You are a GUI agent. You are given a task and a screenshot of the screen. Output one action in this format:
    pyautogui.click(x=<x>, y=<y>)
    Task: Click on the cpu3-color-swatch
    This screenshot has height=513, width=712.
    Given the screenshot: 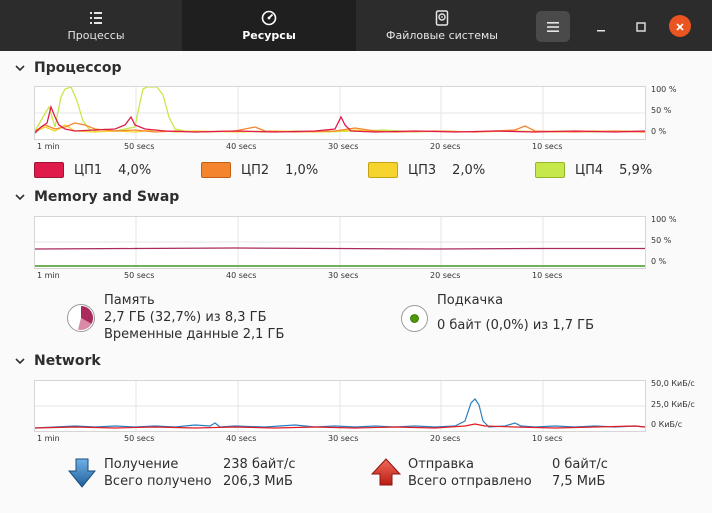 What is the action you would take?
    pyautogui.click(x=383, y=170)
    